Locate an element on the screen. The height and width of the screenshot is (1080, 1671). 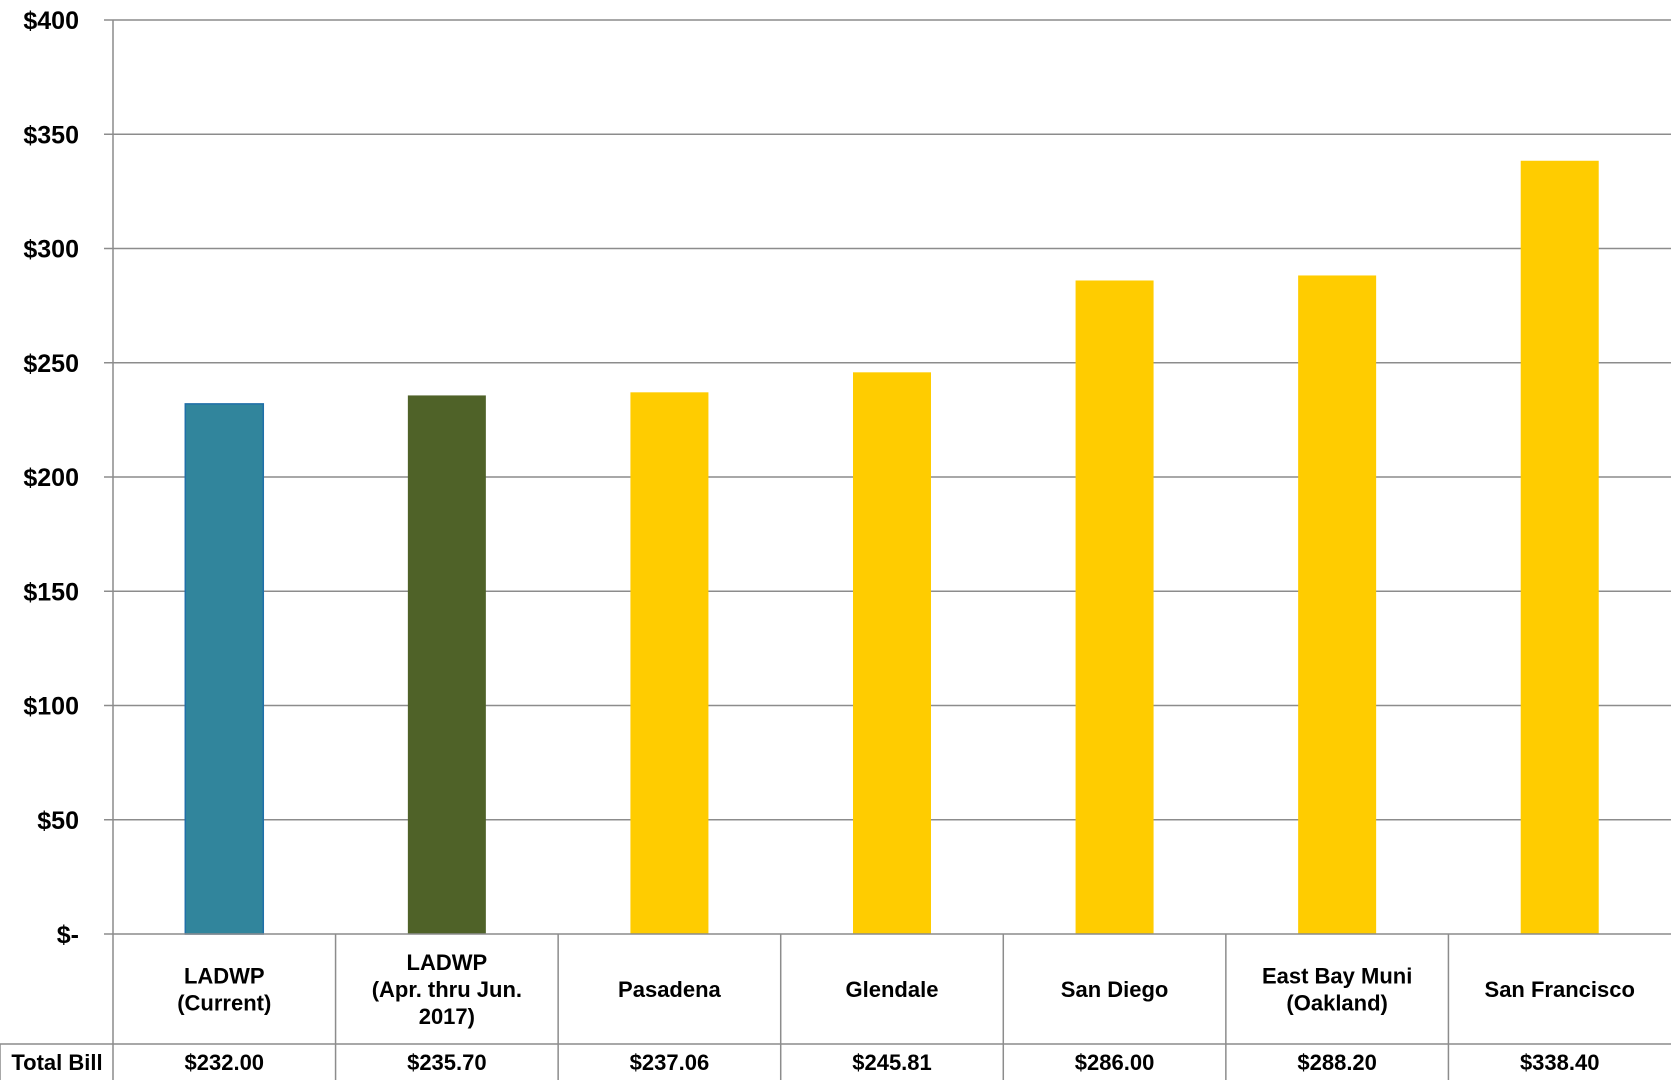
data-label: $338.40 is located at coordinates (1560, 1062).